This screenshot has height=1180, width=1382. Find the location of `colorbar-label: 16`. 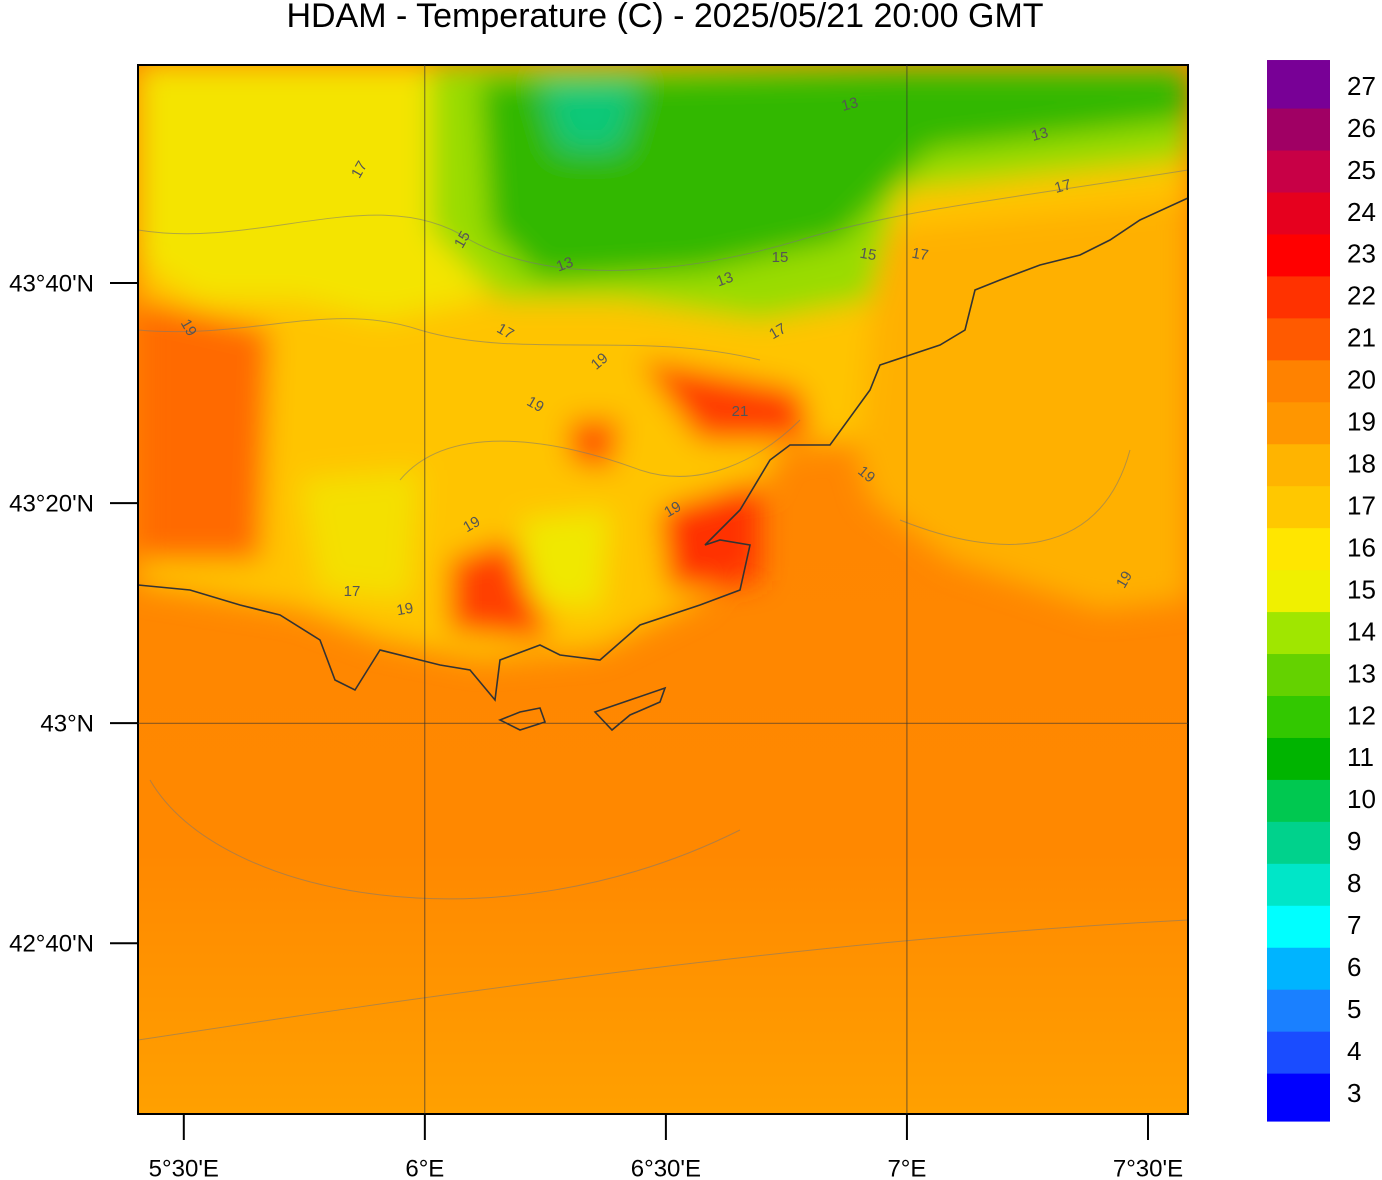

colorbar-label: 16 is located at coordinates (1361, 547).